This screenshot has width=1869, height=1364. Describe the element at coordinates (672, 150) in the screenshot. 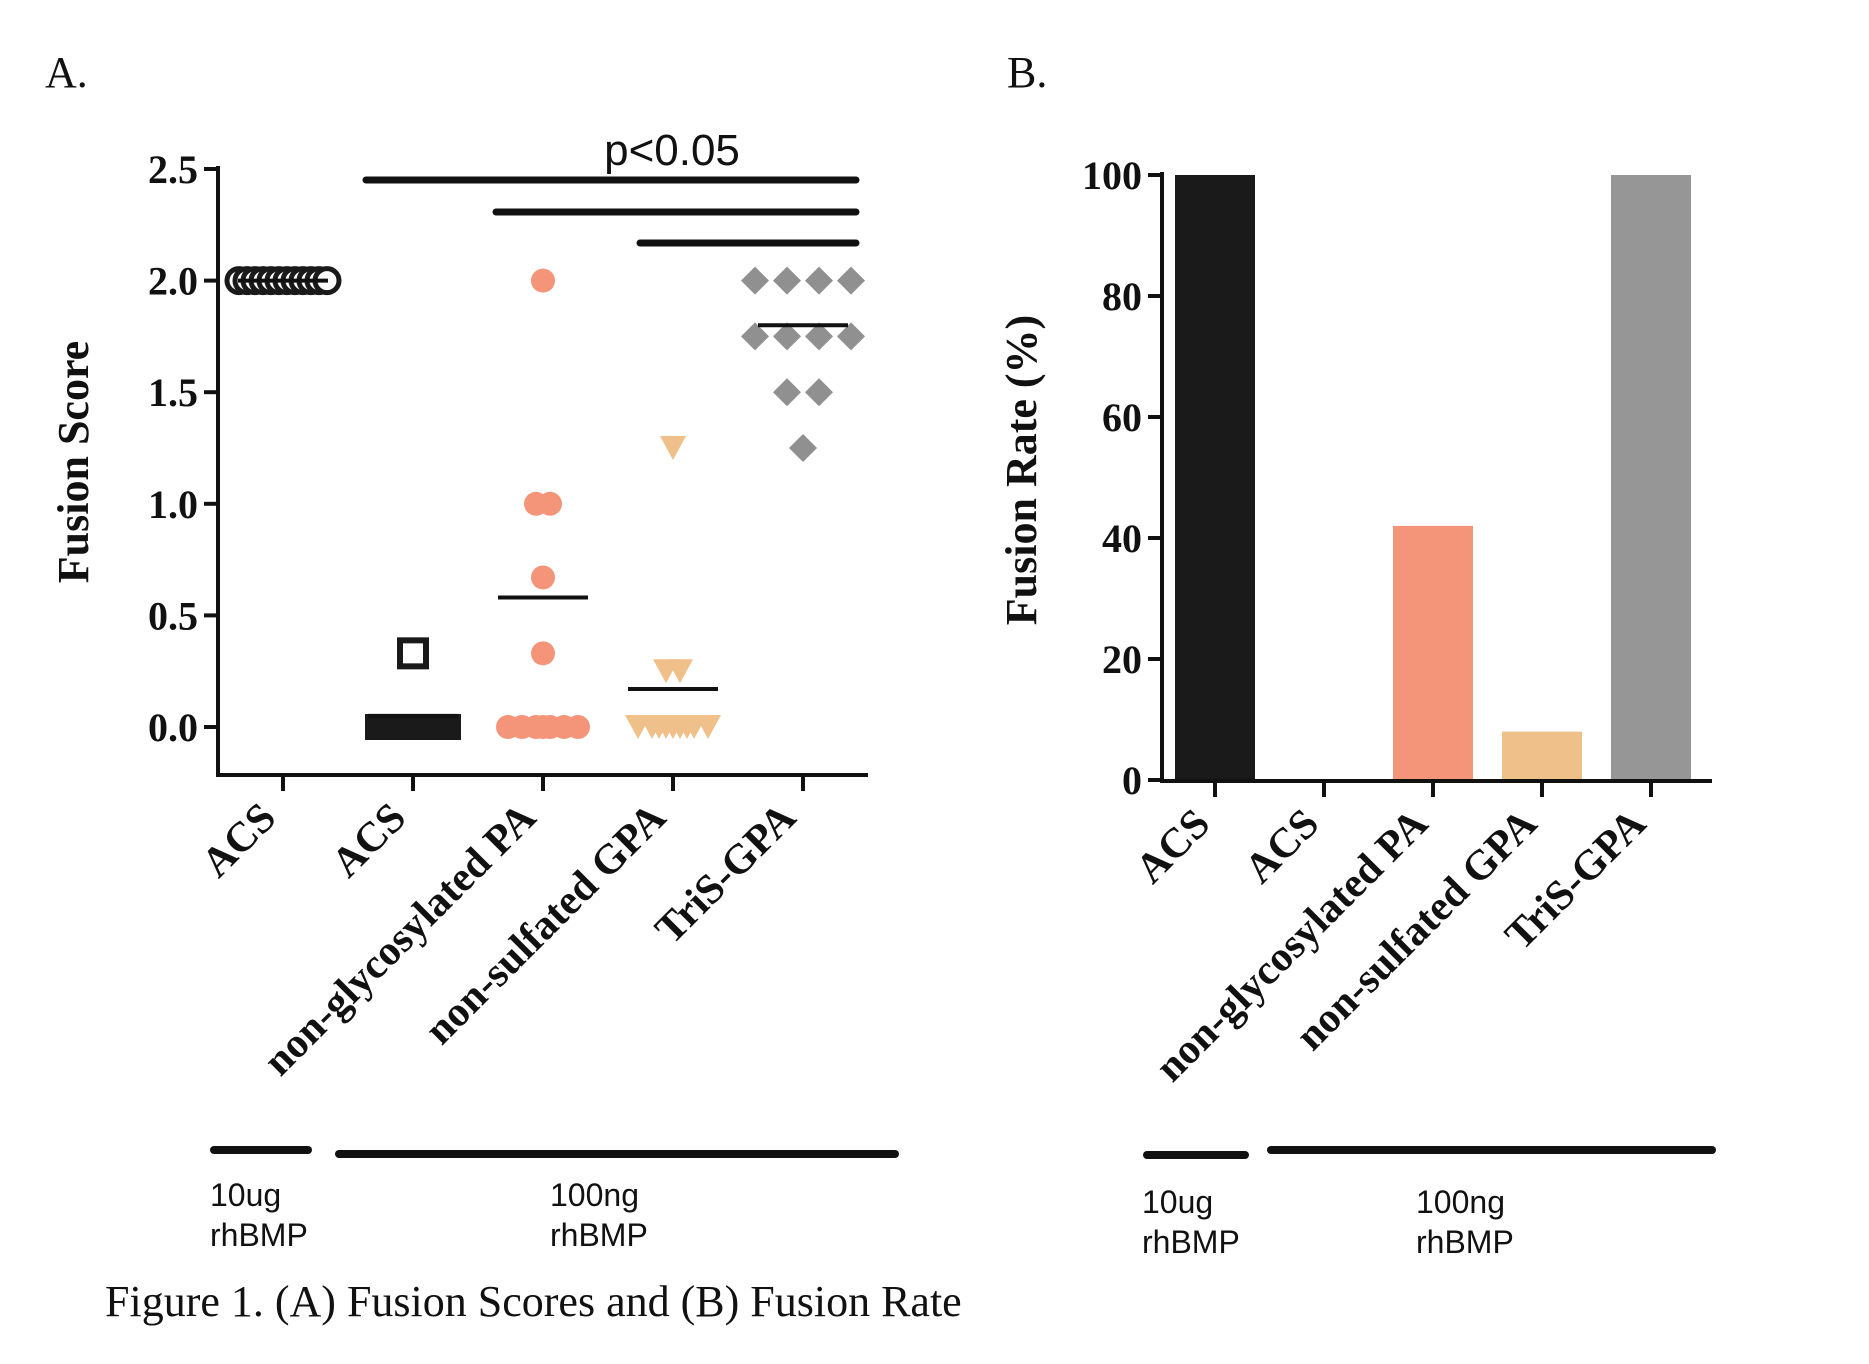

I see `significance-label: p<0.05` at that location.